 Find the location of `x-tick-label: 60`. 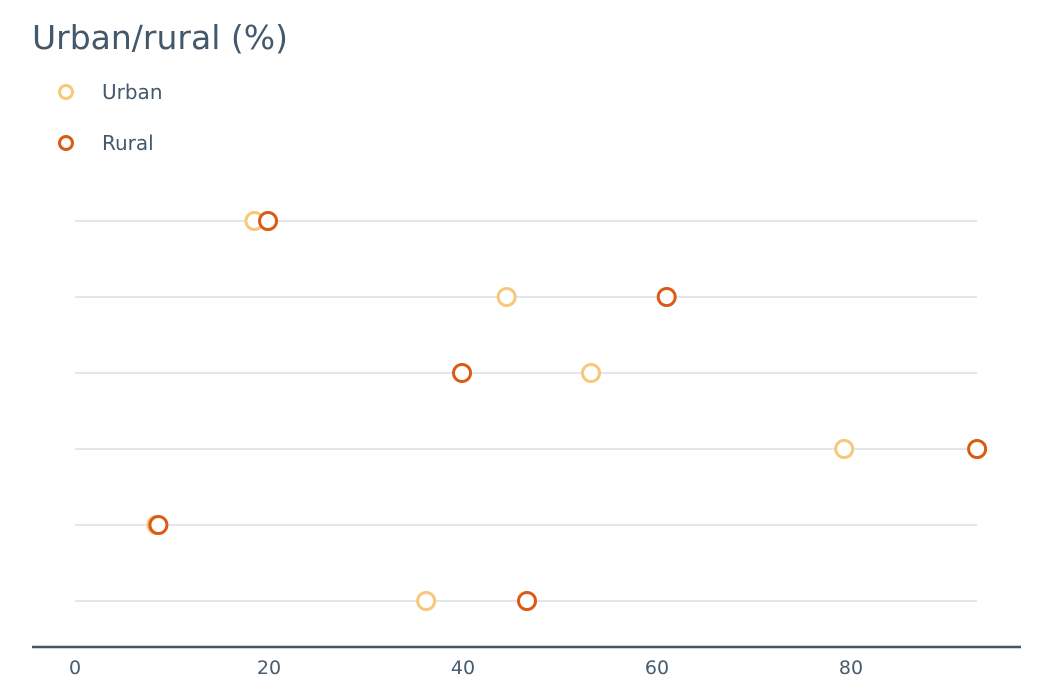

x-tick-label: 60 is located at coordinates (657, 668).